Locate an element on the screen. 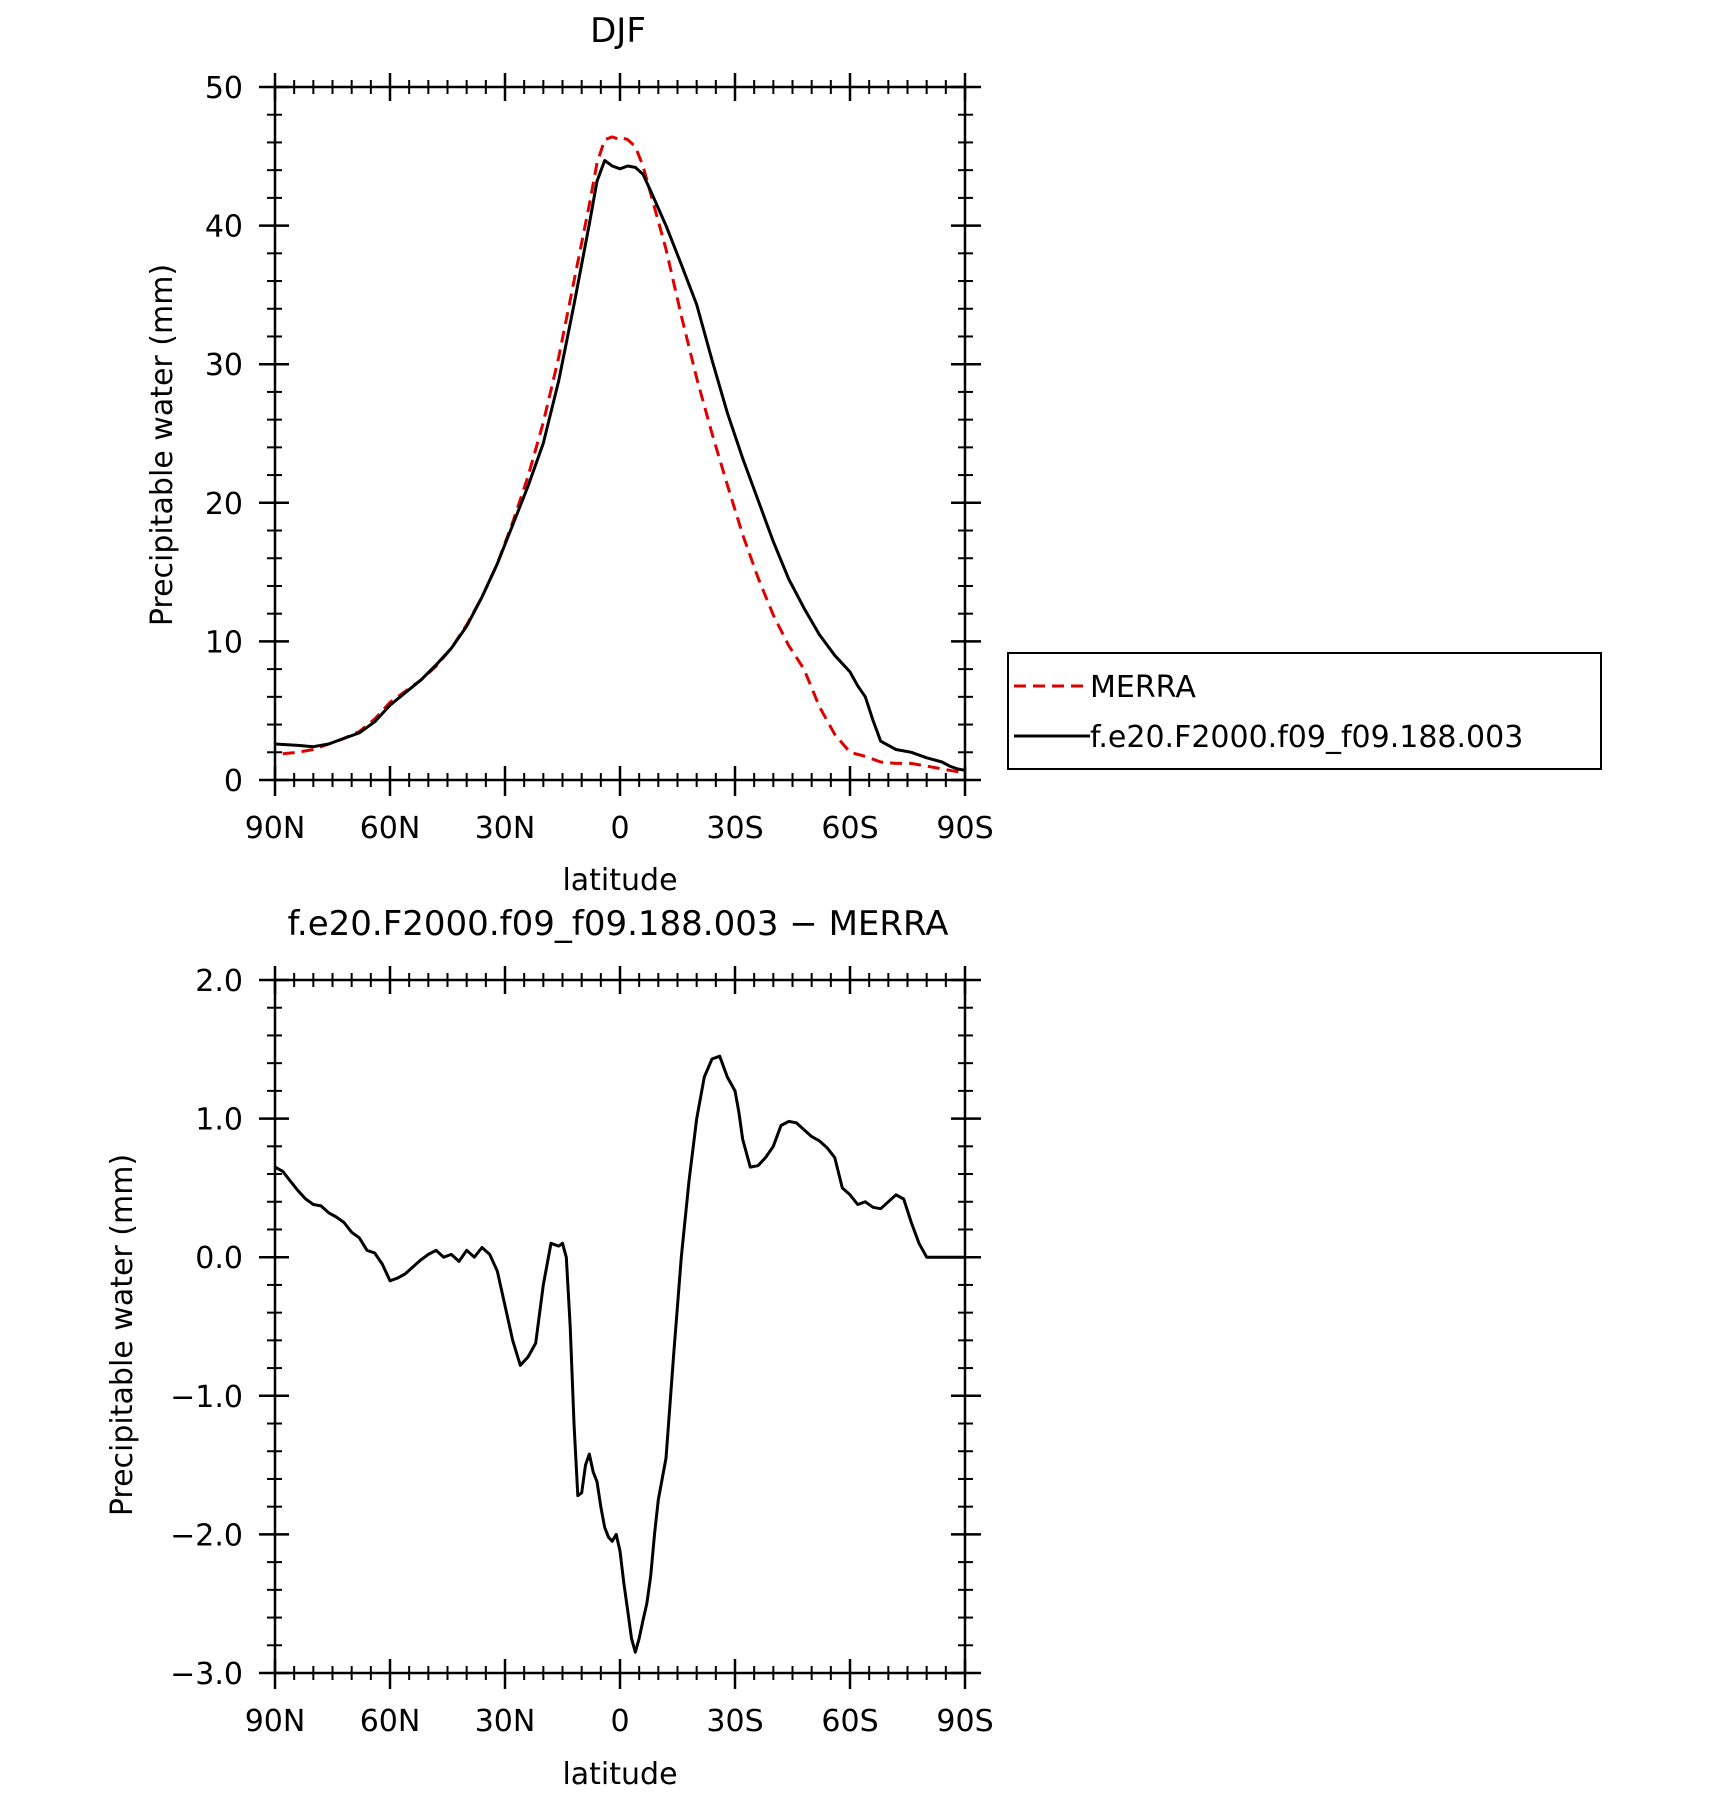 Image resolution: width=1710 pixels, height=1794 pixels. y-tick-label: 50 is located at coordinates (224, 88).